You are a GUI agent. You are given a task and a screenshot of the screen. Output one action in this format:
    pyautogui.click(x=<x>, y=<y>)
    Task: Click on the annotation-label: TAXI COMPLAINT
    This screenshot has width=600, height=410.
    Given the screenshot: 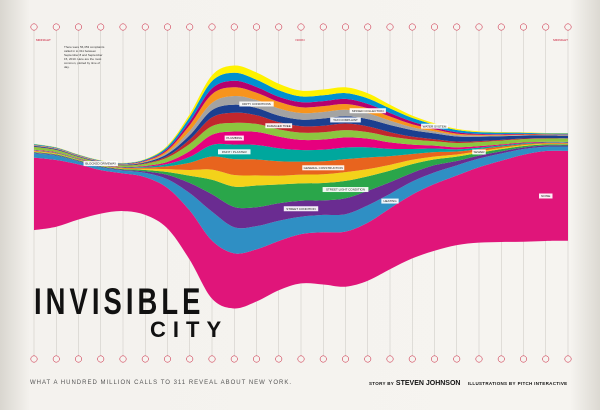 What is the action you would take?
    pyautogui.click(x=345, y=120)
    